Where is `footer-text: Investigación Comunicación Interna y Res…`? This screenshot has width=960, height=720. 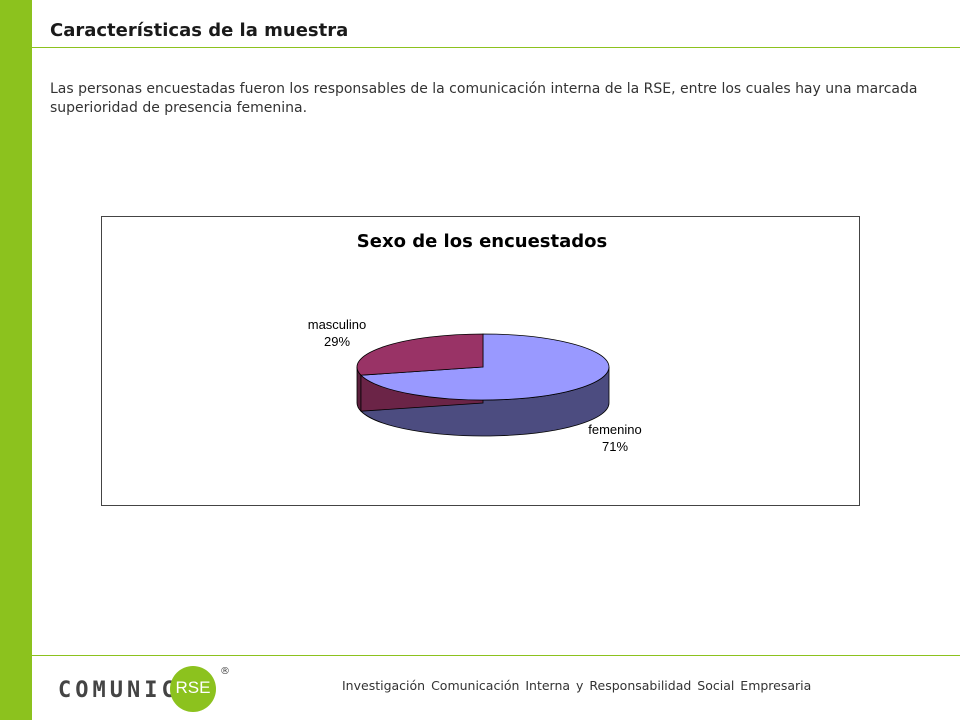
footer-text: Investigación Comunicación Interna y Res… is located at coordinates (577, 685).